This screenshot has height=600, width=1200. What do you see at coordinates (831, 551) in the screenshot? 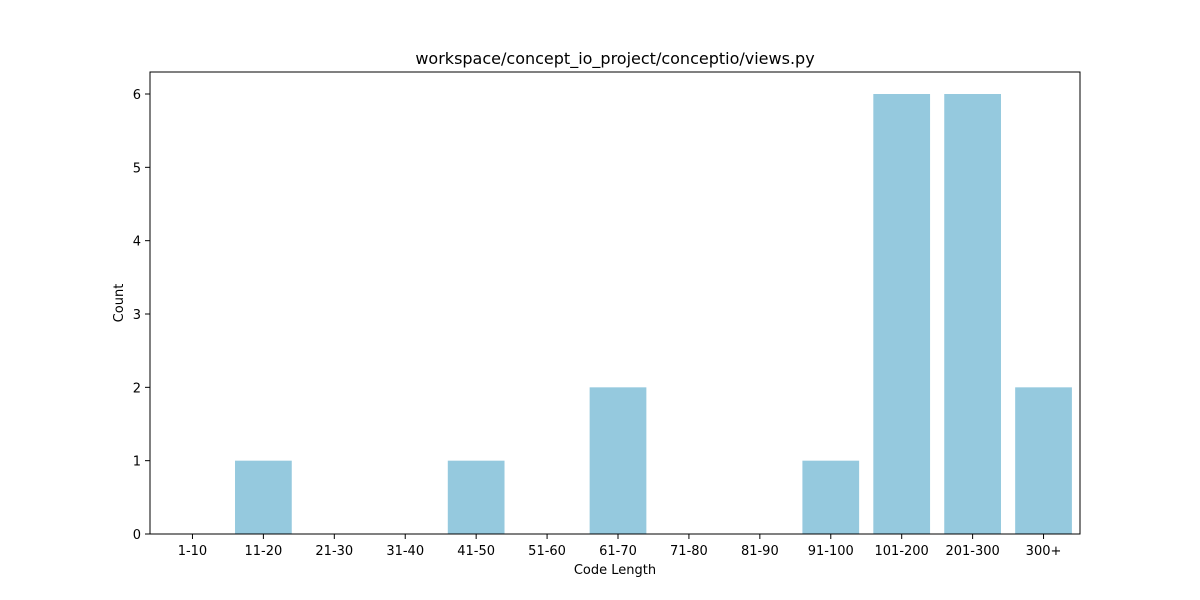
I see `x-tick-label: 91-100` at bounding box center [831, 551].